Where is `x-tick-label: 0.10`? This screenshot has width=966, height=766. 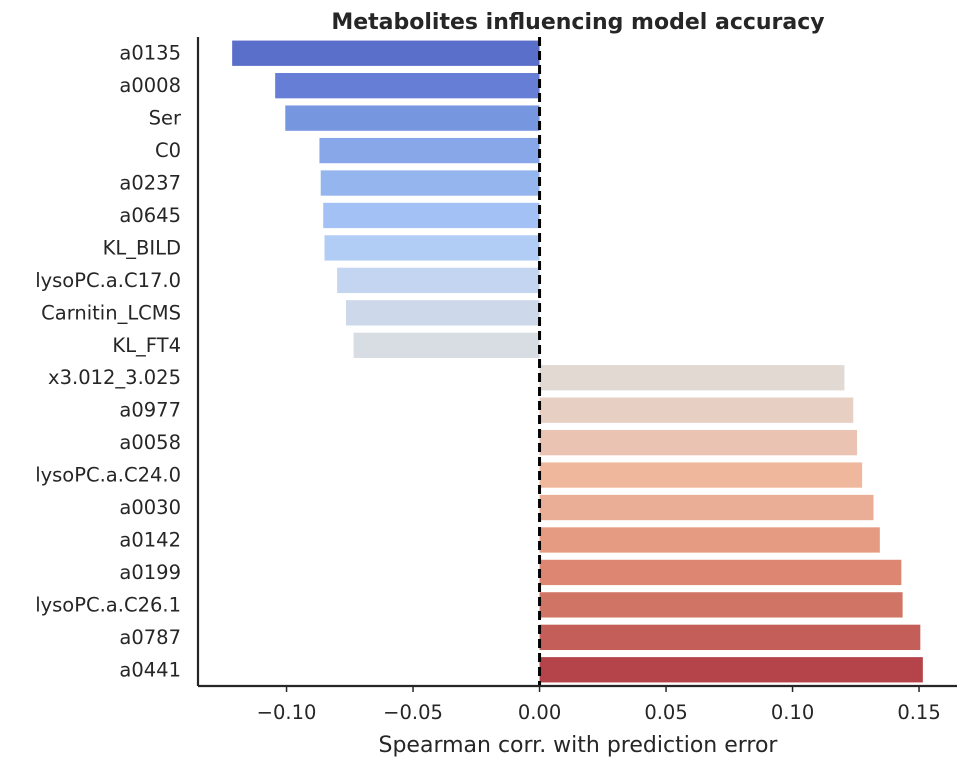 x-tick-label: 0.10 is located at coordinates (792, 712).